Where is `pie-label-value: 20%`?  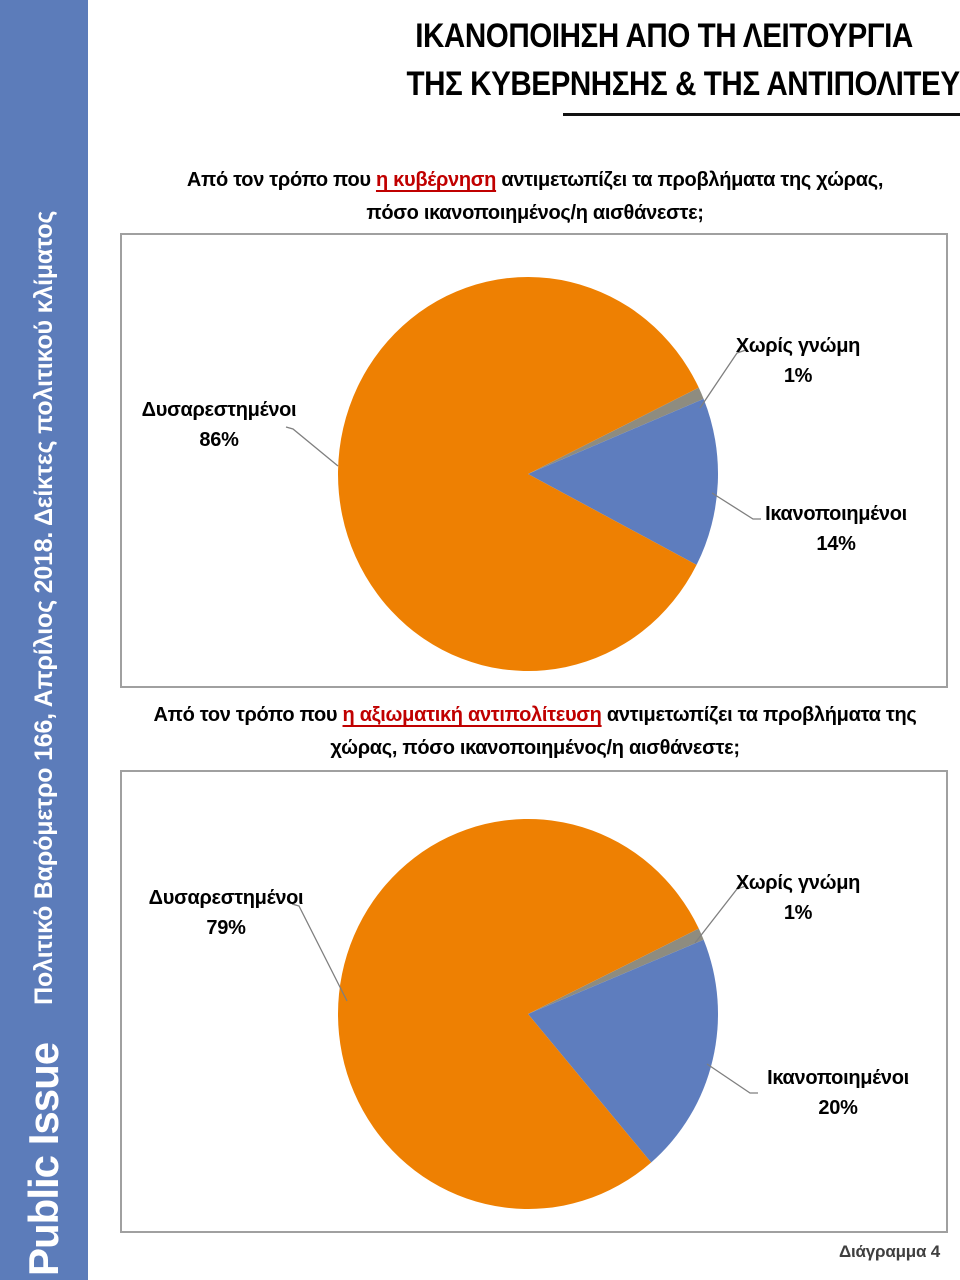 pie-label-value: 20% is located at coordinates (838, 1108).